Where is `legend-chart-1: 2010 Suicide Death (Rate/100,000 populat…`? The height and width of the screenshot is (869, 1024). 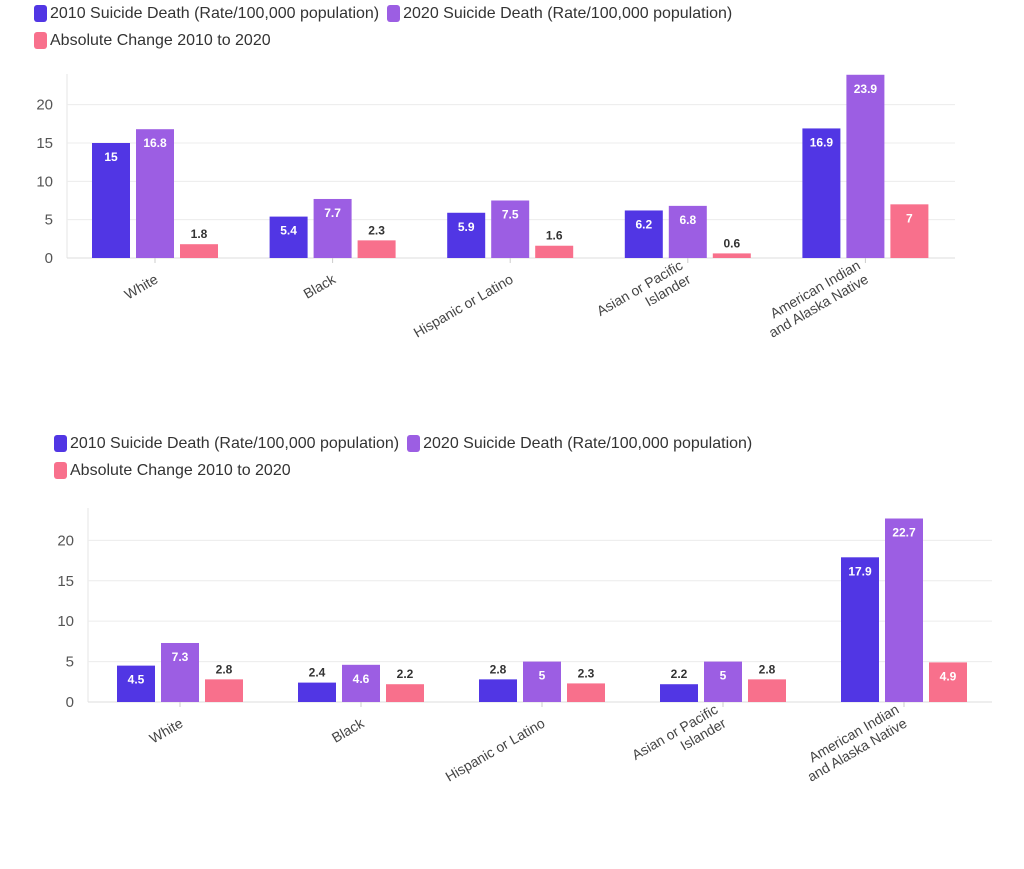 legend-chart-1: 2010 Suicide Death (Rate/100,000 populat… is located at coordinates (387, 29).